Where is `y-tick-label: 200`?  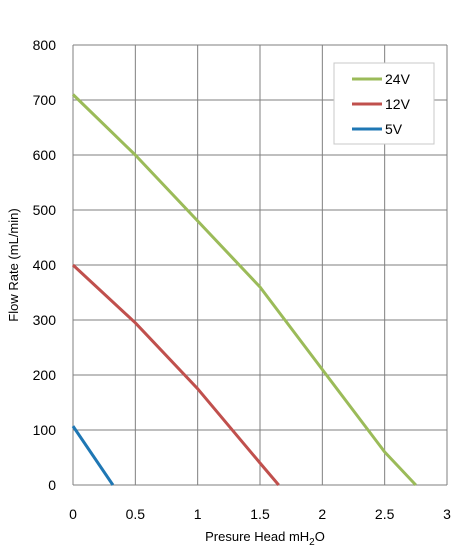
y-tick-label: 200 is located at coordinates (45, 375).